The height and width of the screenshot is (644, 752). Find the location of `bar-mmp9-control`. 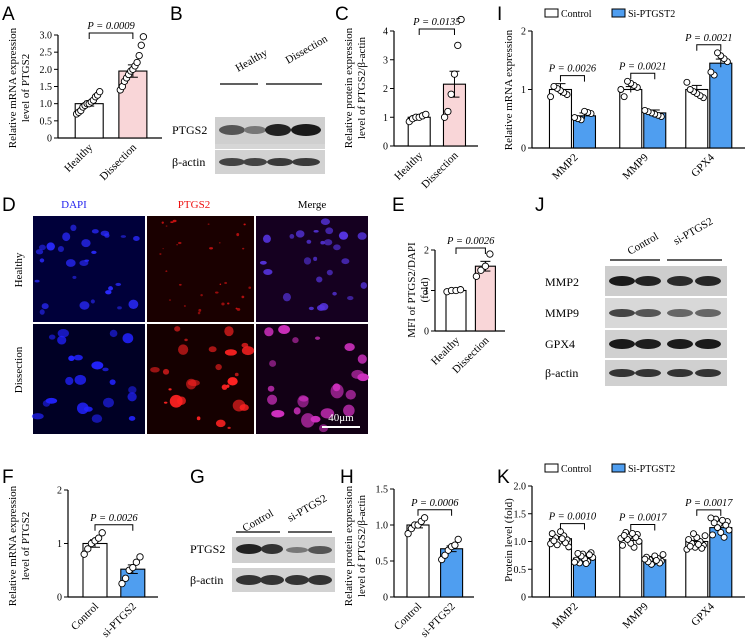

bar-mmp9-control is located at coordinates (631, 568).